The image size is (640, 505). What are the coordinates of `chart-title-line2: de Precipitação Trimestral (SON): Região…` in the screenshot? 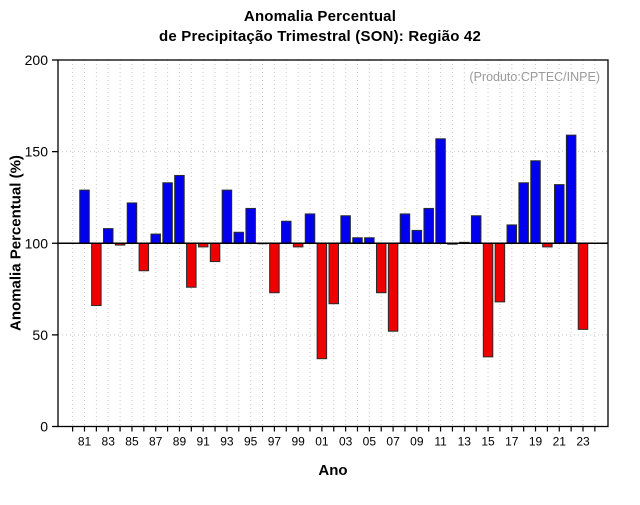 It's located at (320, 36).